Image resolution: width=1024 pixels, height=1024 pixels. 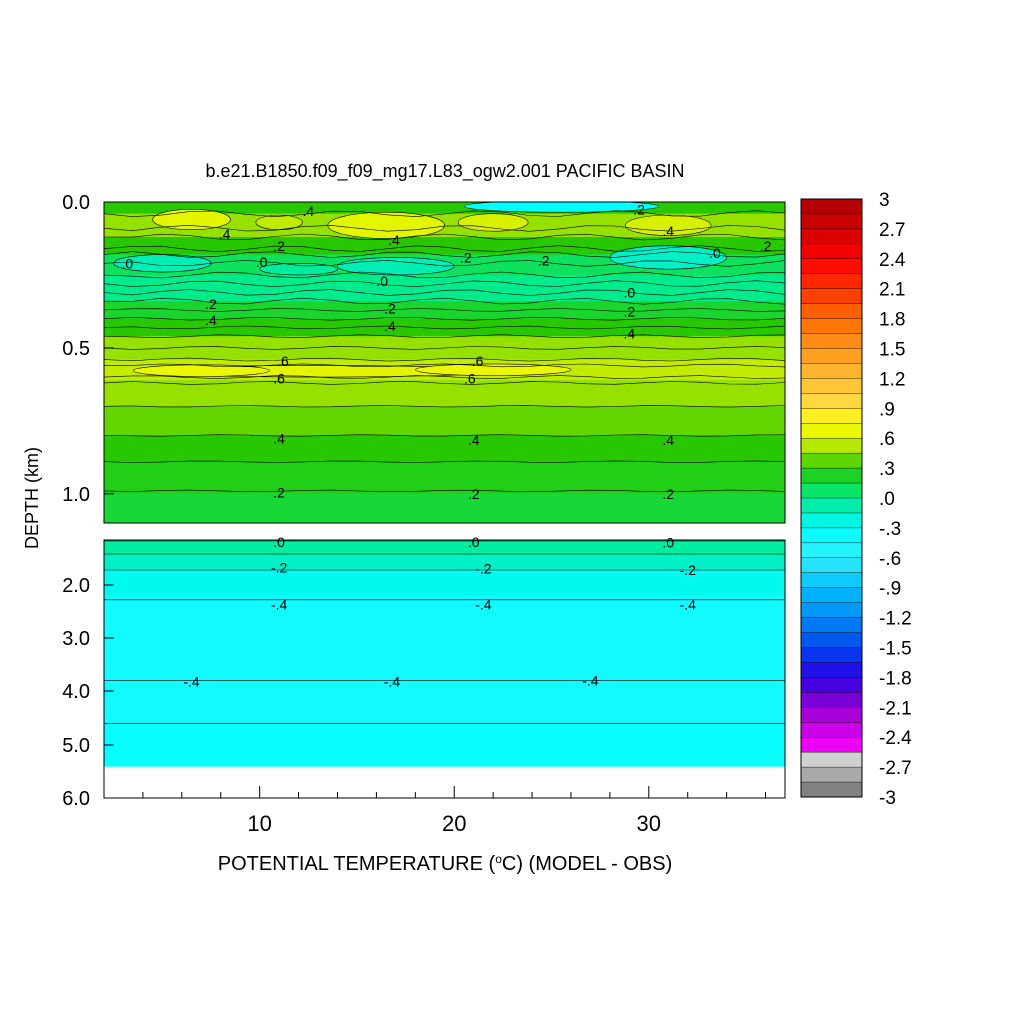 What do you see at coordinates (892, 230) in the screenshot?
I see `colorbar-label: 2.7` at bounding box center [892, 230].